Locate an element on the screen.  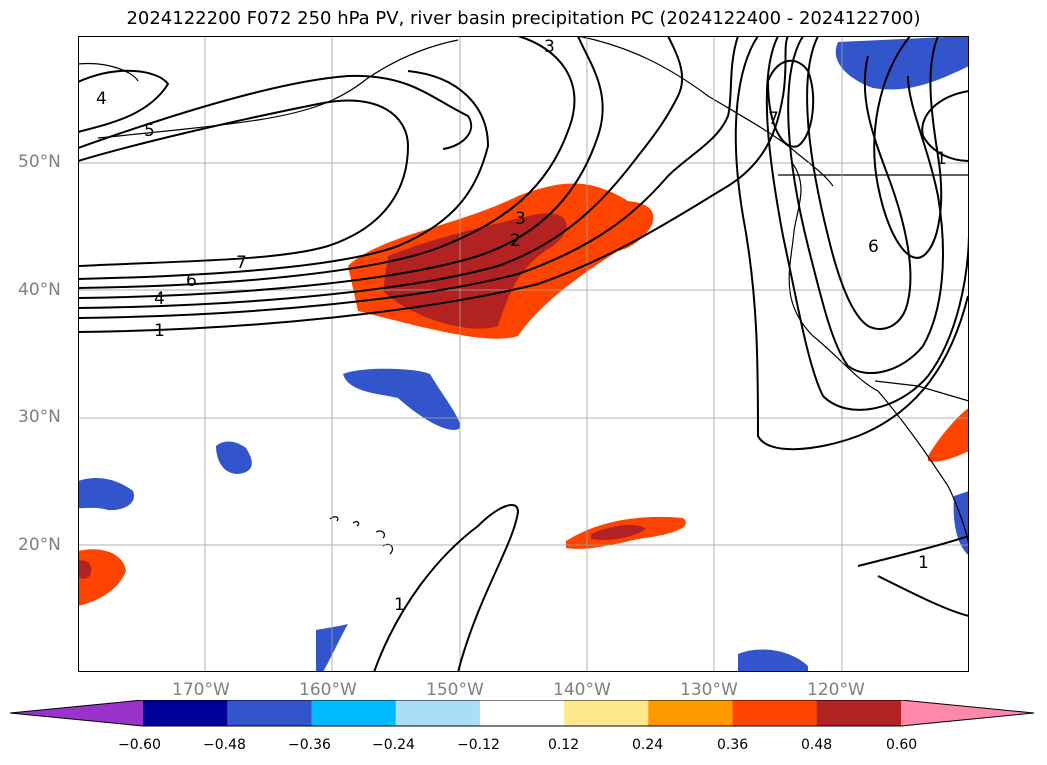
lat-label-50n: 50°N is located at coordinates (39, 162).